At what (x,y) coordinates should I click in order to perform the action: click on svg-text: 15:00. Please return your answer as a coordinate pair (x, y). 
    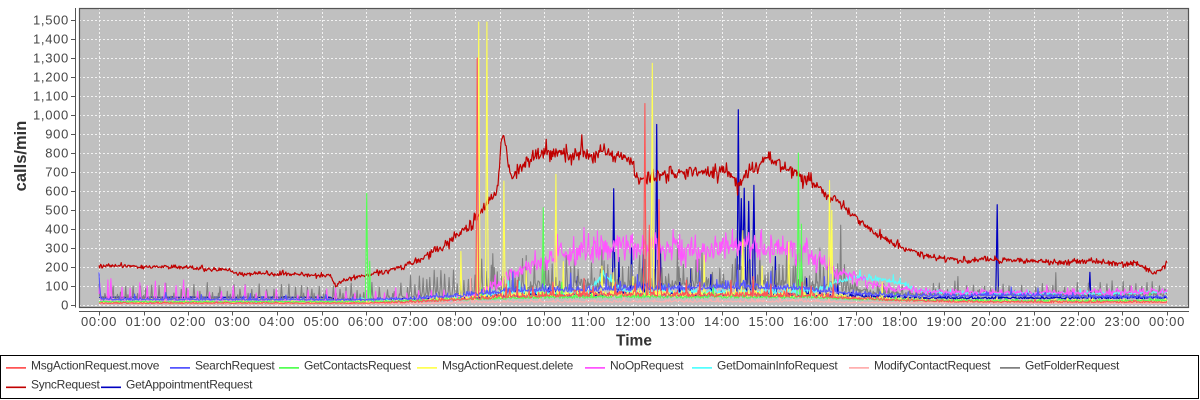
    Looking at the image, I should click on (766, 321).